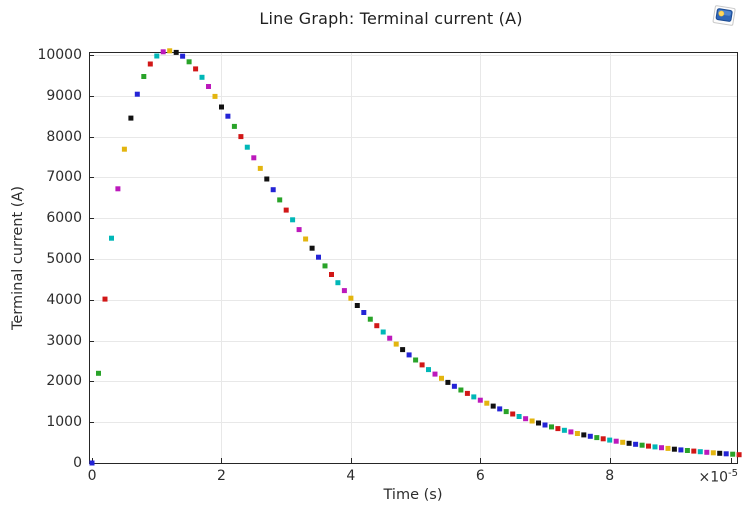  I want to click on y-tick-label: 9000, so click(64, 95).